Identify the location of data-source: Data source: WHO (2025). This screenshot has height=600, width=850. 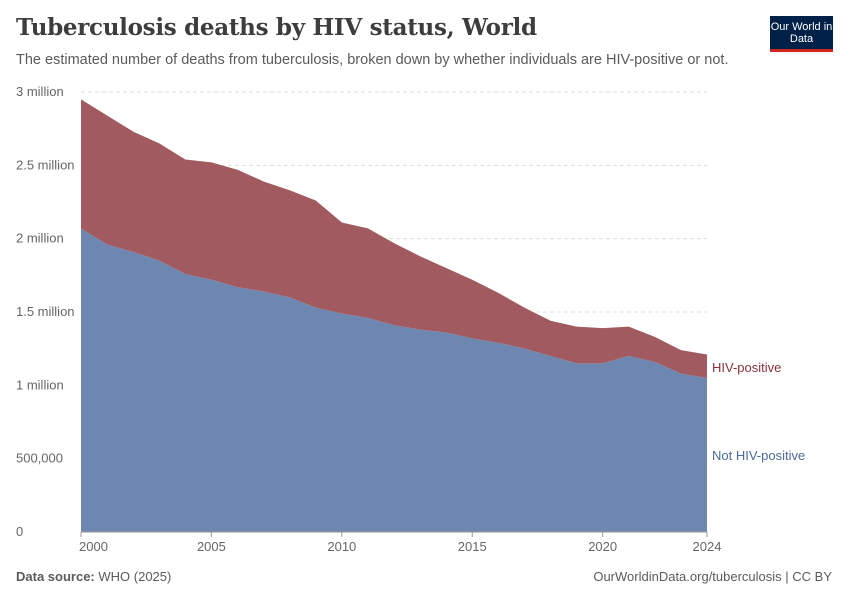
(93, 576).